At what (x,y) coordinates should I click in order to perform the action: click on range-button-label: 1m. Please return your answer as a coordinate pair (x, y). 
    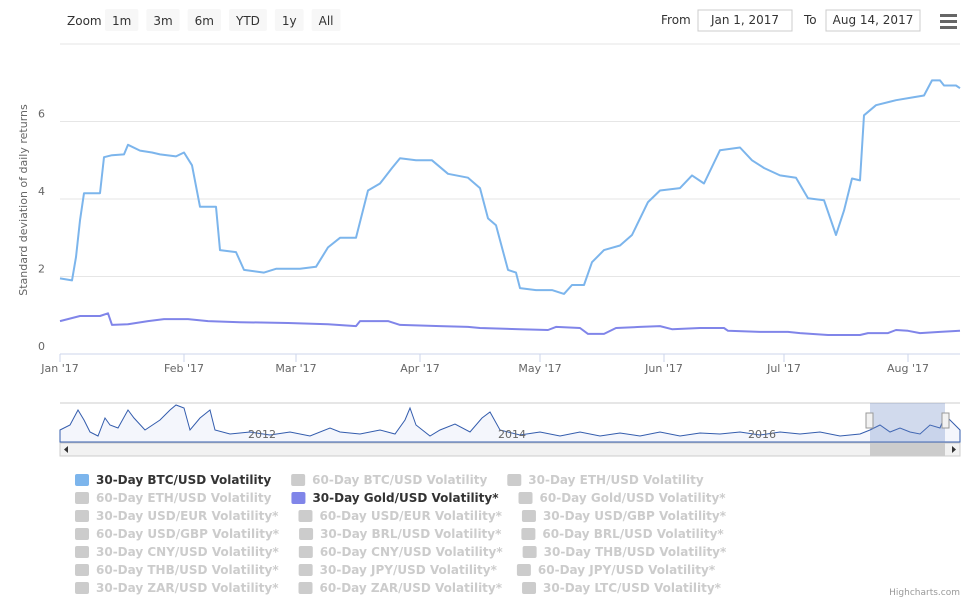
    Looking at the image, I should click on (121, 21).